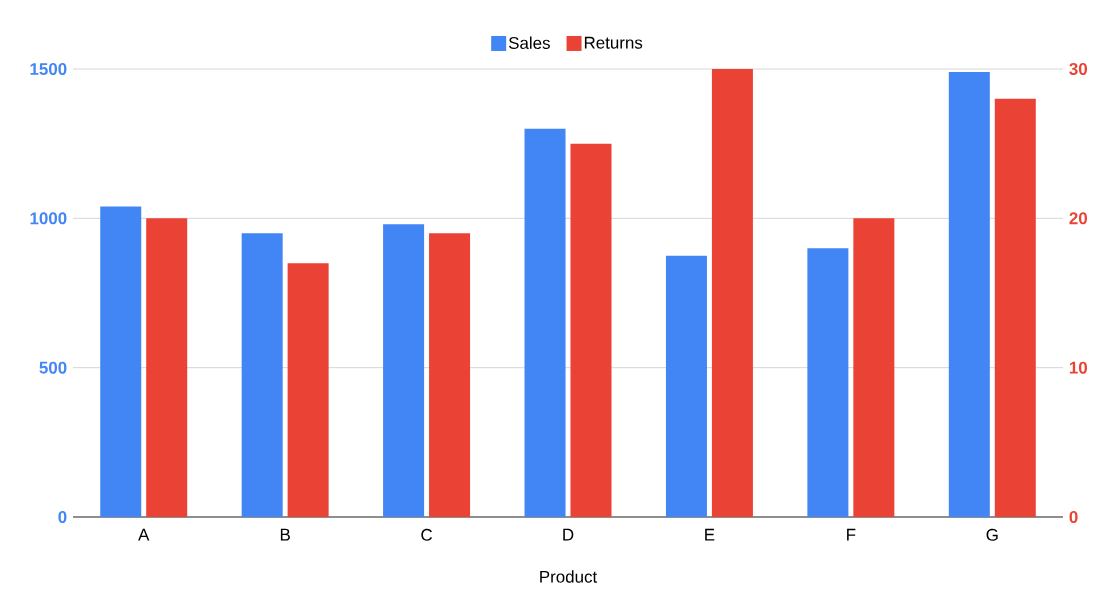 The image size is (1104, 606). Describe the element at coordinates (48, 69) in the screenshot. I see `y-tick-label: 1500` at that location.